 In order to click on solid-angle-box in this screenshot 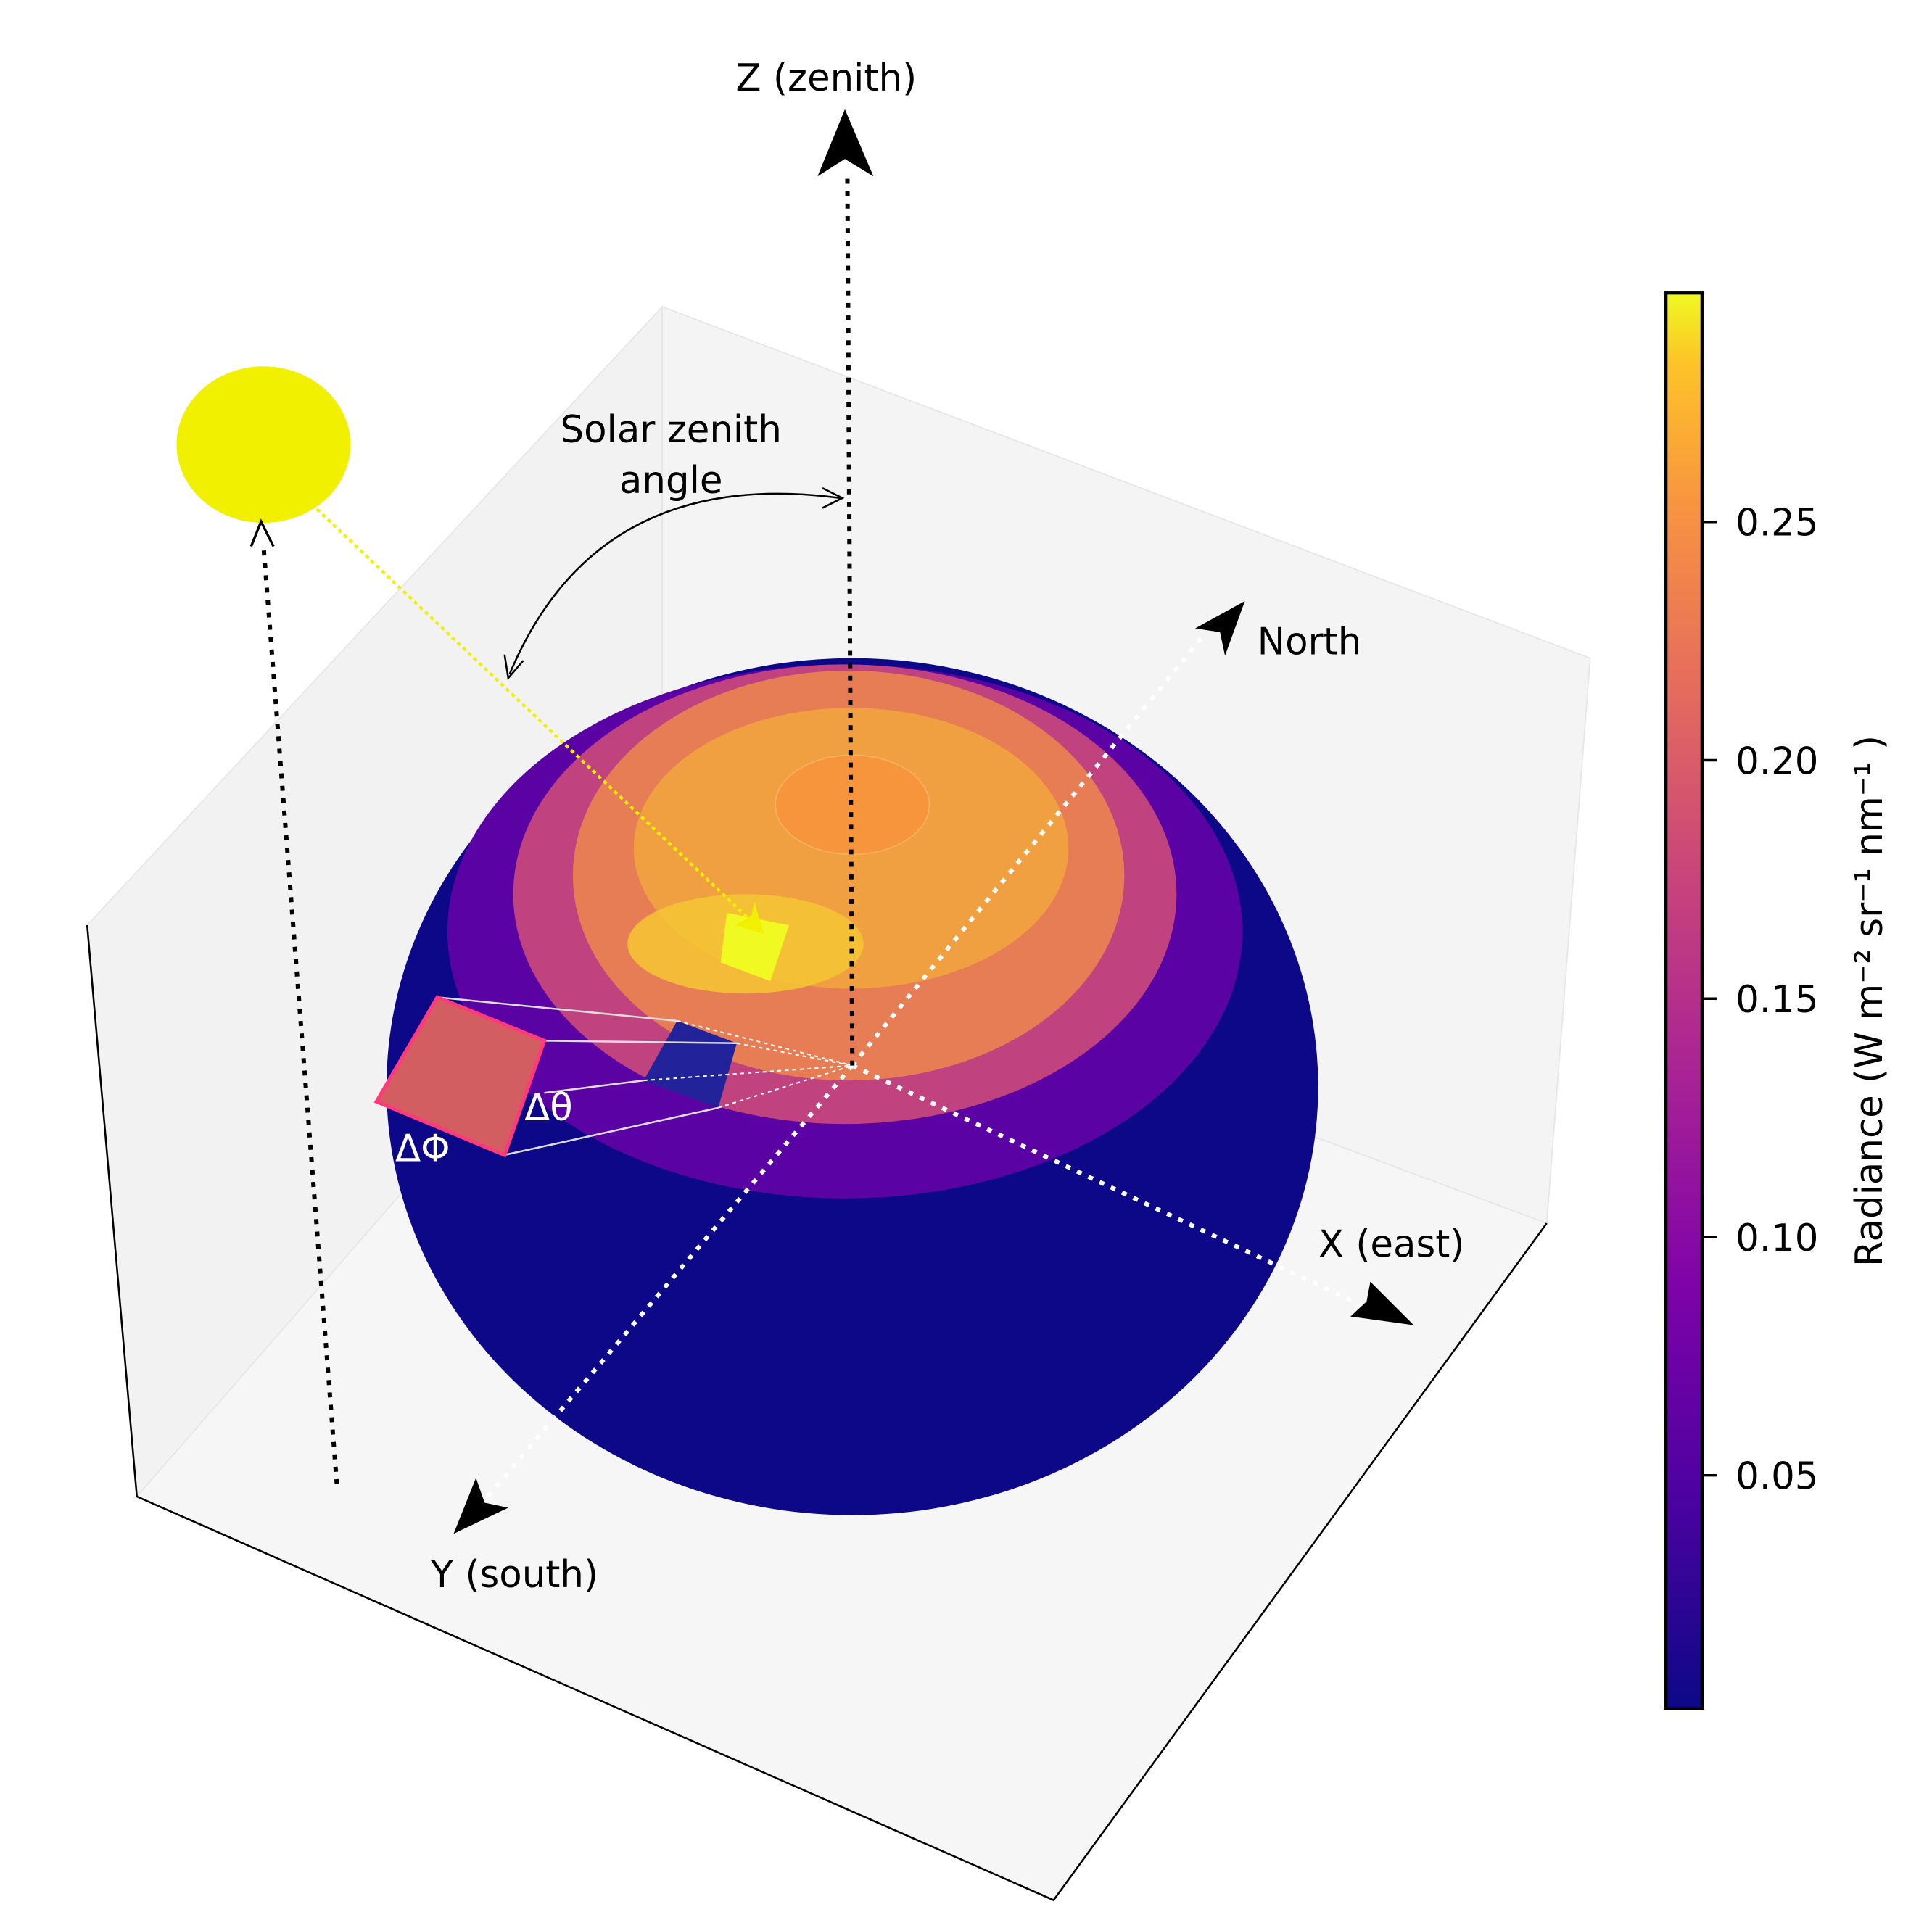, I will do `click(460, 1076)`.